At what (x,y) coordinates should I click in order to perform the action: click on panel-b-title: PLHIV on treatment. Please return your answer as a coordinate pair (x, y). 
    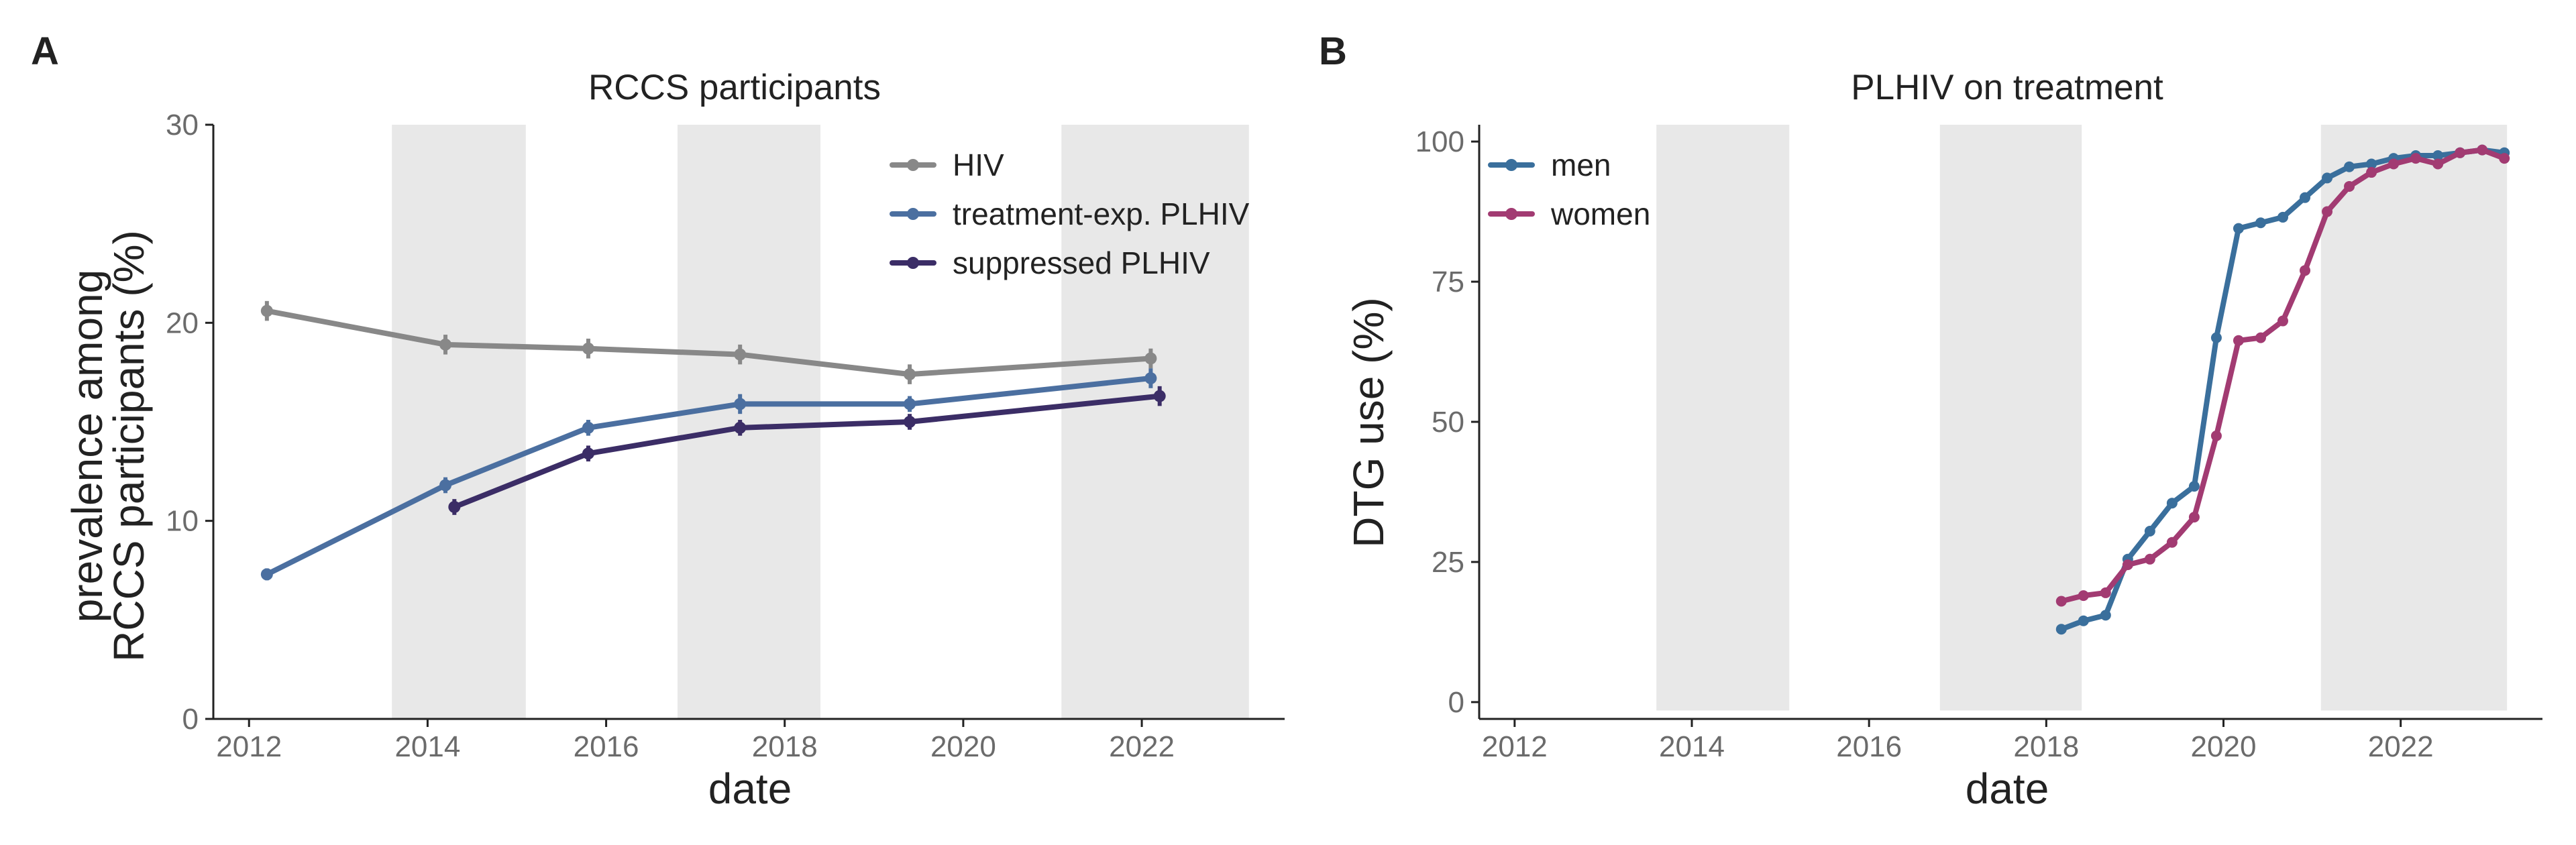
    Looking at the image, I should click on (2007, 87).